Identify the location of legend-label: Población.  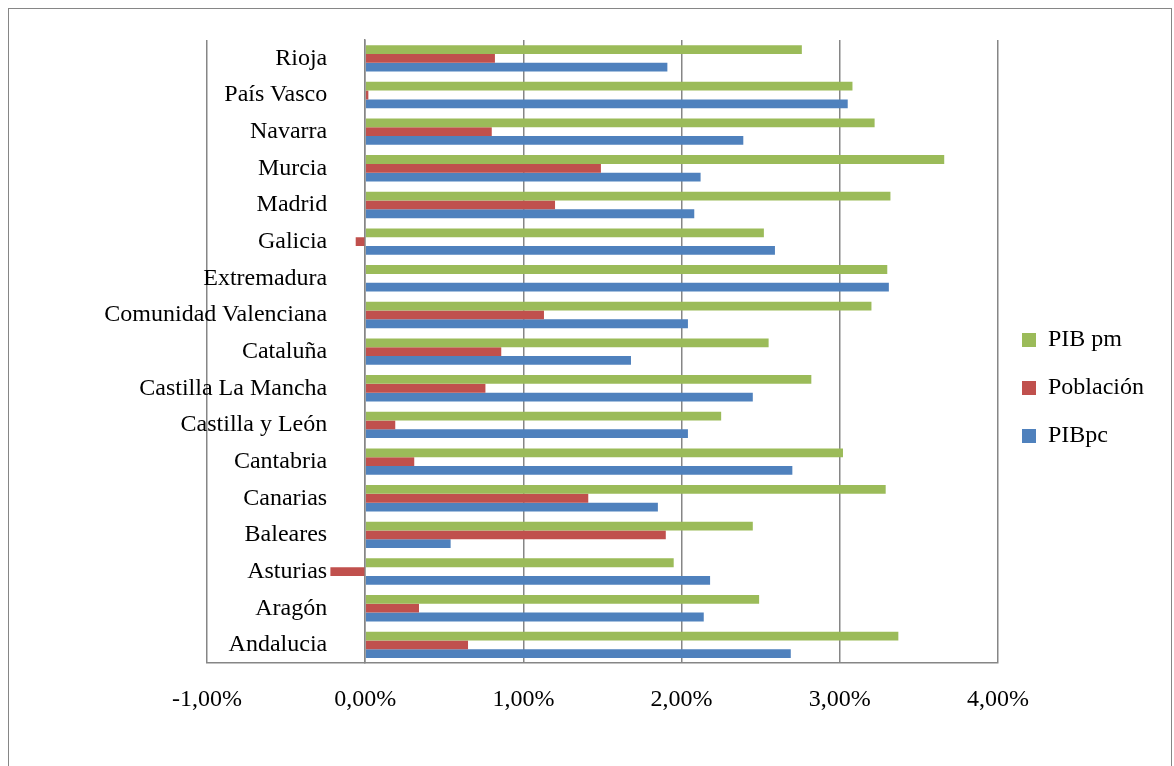
(1096, 386).